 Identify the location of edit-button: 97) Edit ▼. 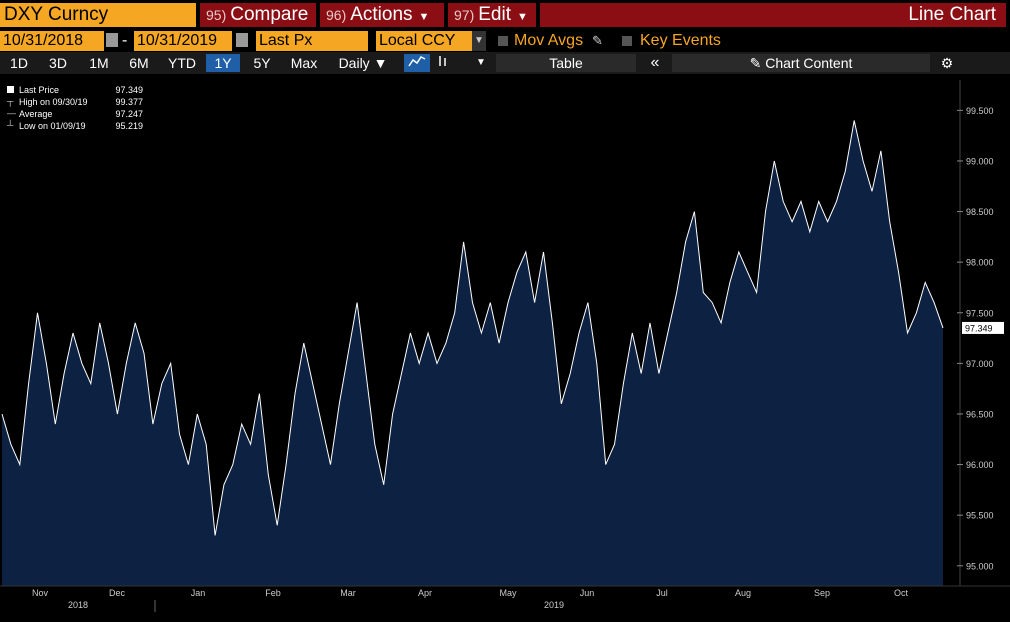
(492, 15).